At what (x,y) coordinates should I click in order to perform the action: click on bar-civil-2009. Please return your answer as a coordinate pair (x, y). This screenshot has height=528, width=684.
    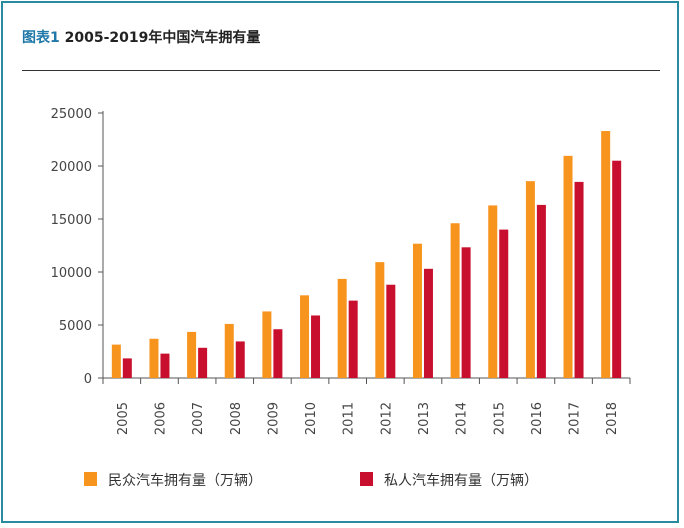
    Looking at the image, I should click on (267, 344).